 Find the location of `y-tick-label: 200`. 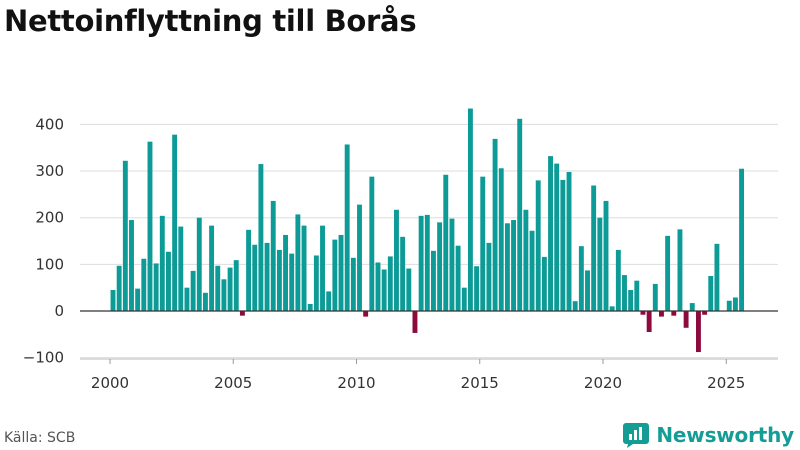

y-tick-label: 200 is located at coordinates (49, 218).